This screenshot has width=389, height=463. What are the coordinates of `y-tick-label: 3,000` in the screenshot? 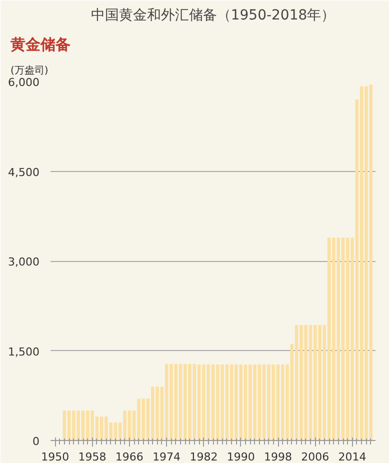 It's located at (24, 262).